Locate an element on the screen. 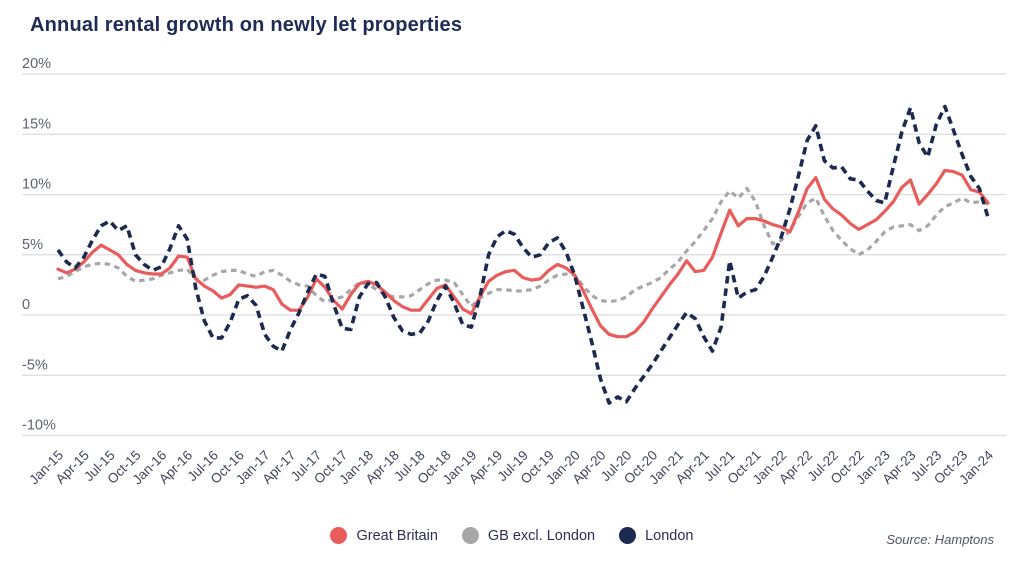 Image resolution: width=1024 pixels, height=572 pixels. legend-item-london: London is located at coordinates (656, 535).